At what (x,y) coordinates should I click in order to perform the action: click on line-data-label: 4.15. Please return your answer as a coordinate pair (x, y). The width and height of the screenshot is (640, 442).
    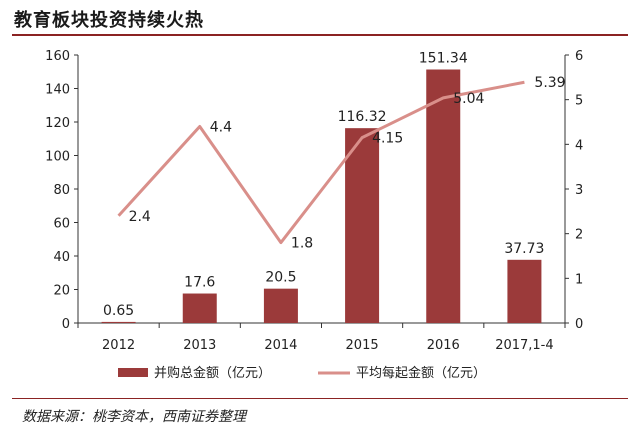
    Looking at the image, I should click on (387, 139).